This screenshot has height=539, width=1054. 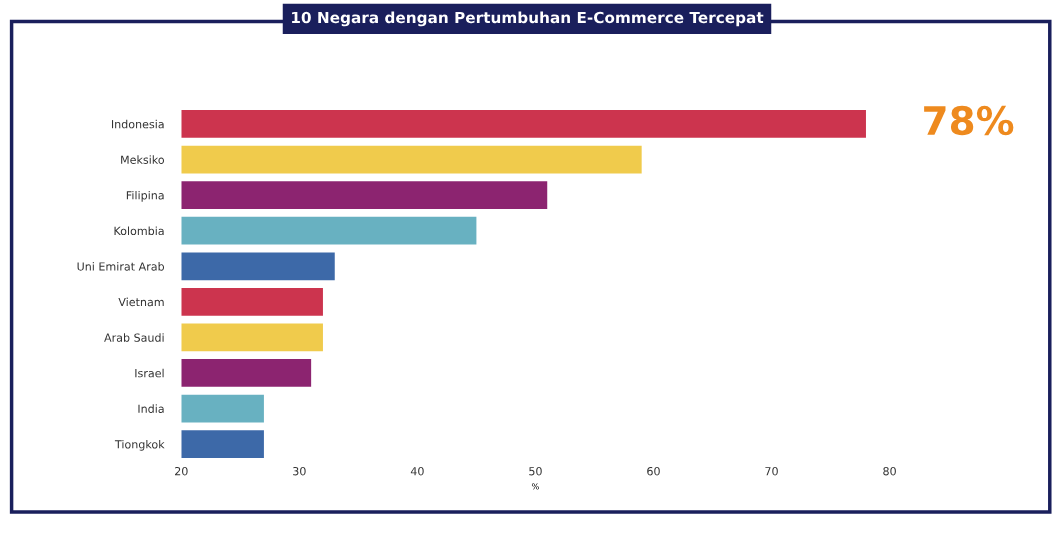 I want to click on x-tick-label: 20, so click(x=181, y=471).